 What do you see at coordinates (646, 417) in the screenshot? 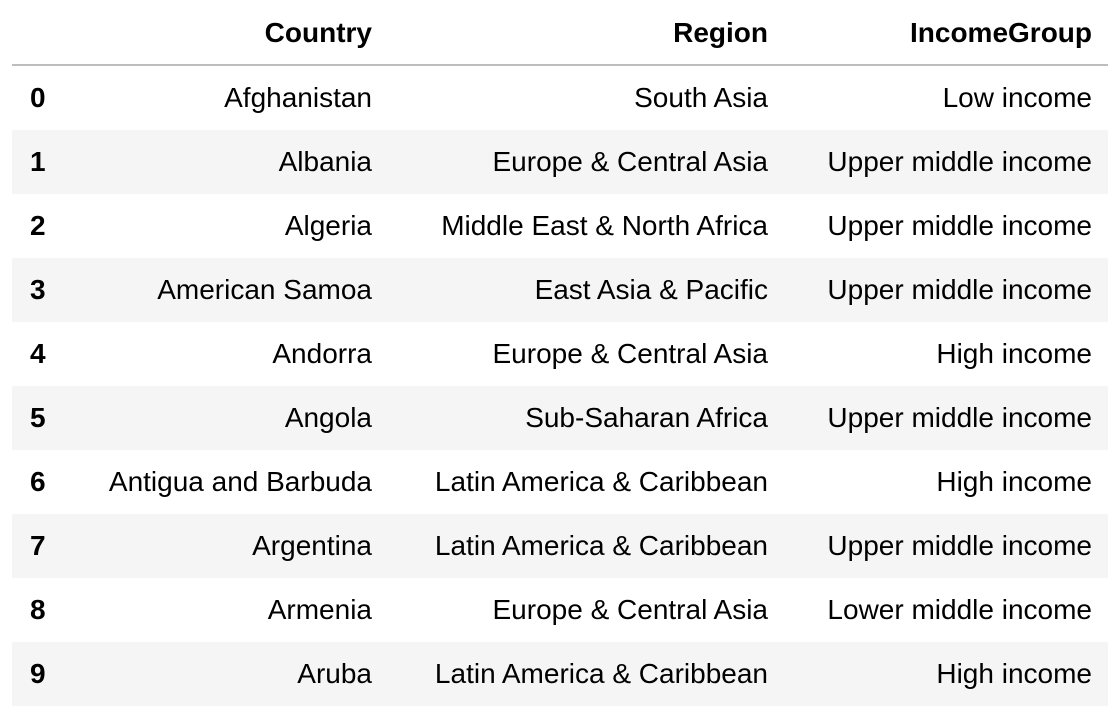
I see `cell-region: Sub-Saharan Africa` at bounding box center [646, 417].